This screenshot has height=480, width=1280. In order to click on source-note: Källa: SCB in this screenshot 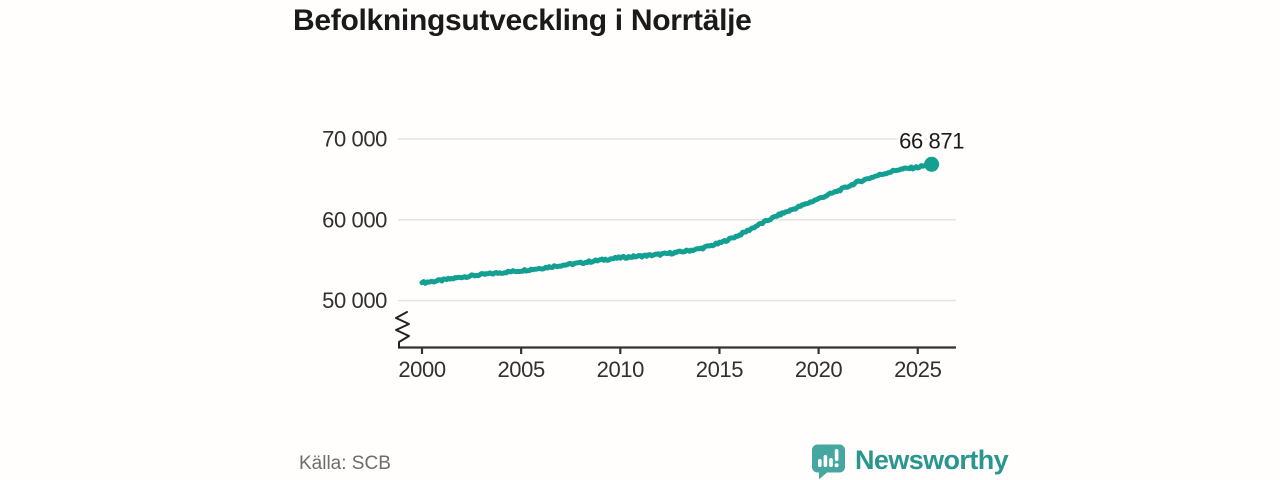, I will do `click(345, 463)`.